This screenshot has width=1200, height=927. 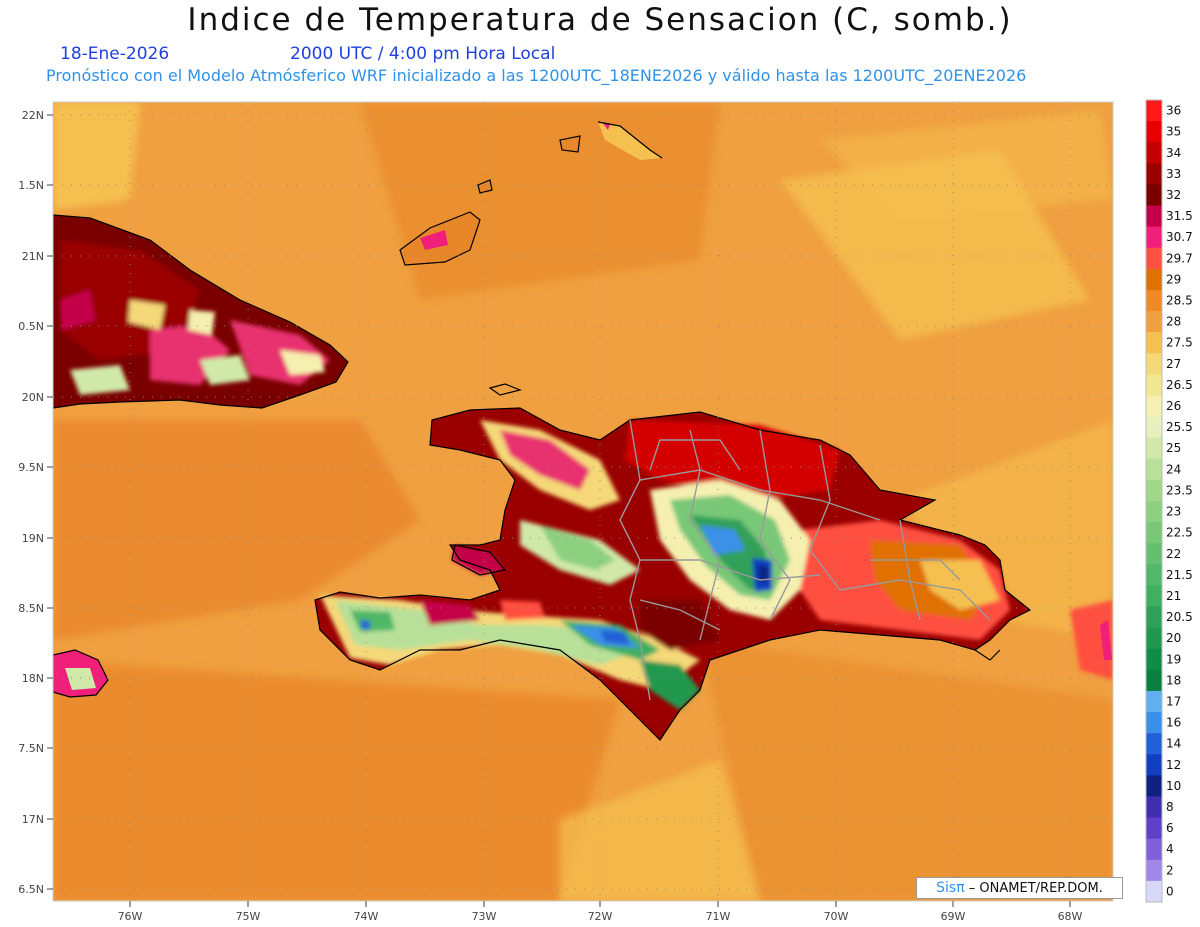 What do you see at coordinates (805, 560) in the screenshot?
I see `province-boundaries` at bounding box center [805, 560].